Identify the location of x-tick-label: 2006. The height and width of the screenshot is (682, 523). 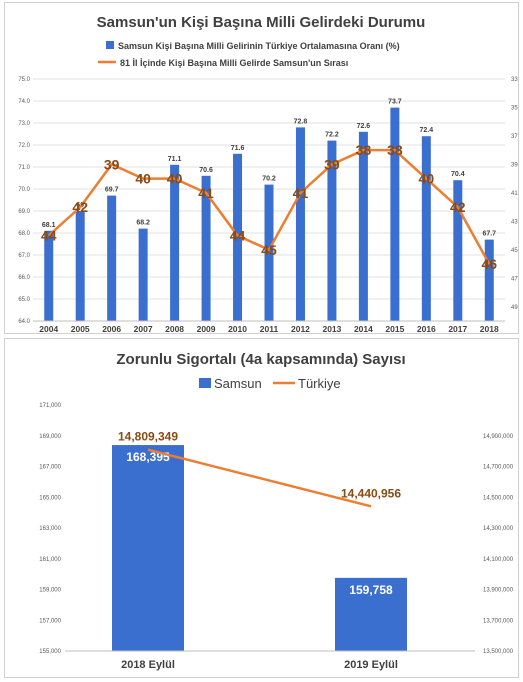
(111, 328).